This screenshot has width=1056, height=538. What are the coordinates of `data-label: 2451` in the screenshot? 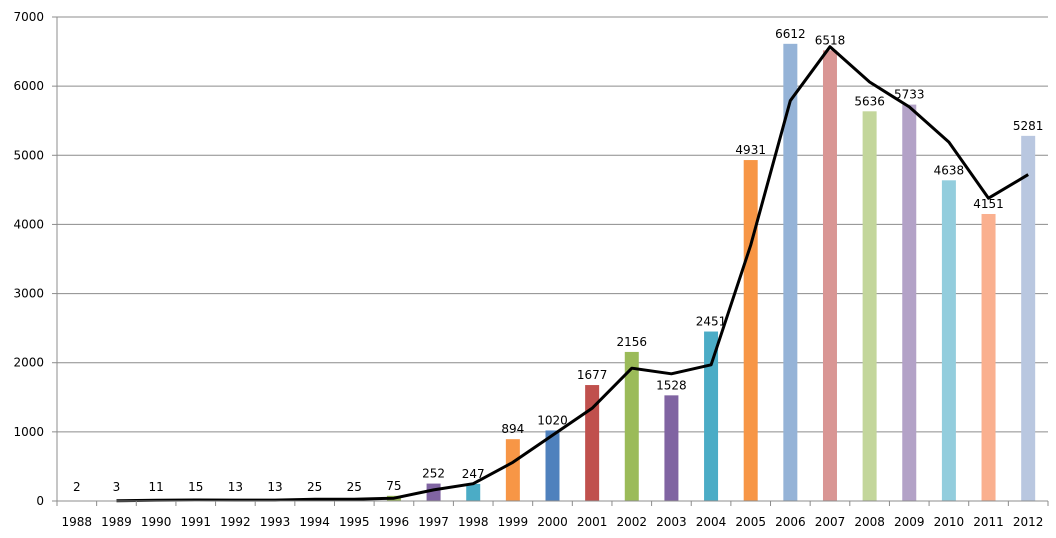 It's located at (711, 322).